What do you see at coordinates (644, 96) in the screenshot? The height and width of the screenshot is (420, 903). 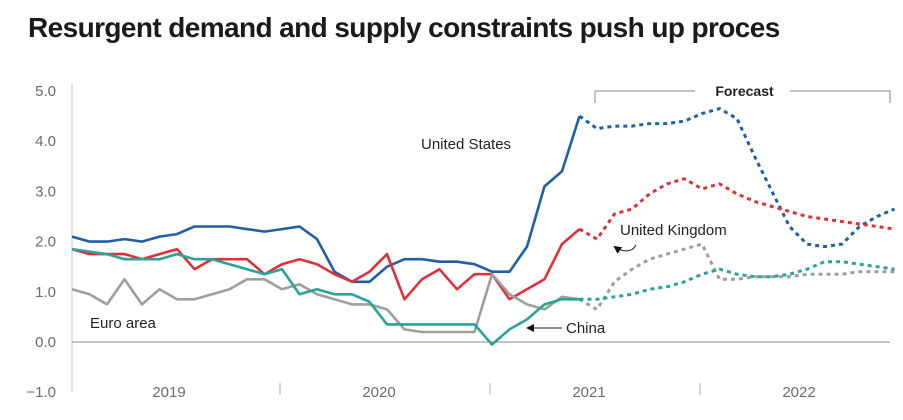 I see `forecast-bracket-left` at bounding box center [644, 96].